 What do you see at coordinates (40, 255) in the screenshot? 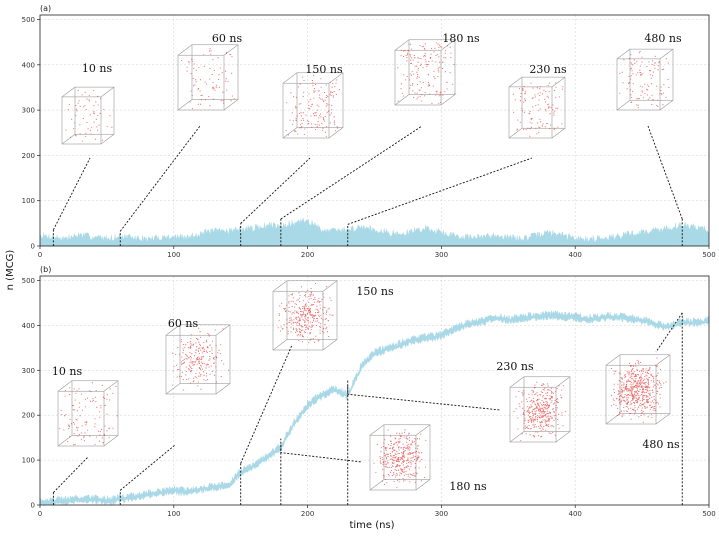
I see `x-tick-label: 0` at bounding box center [40, 255].